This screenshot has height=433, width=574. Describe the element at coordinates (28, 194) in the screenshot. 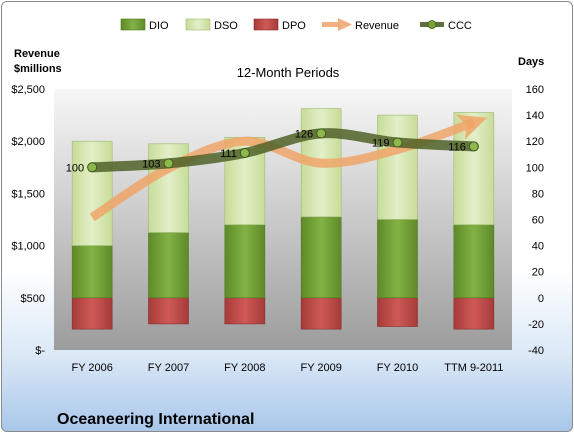

I see `left-tick-label: $1,500` at that location.